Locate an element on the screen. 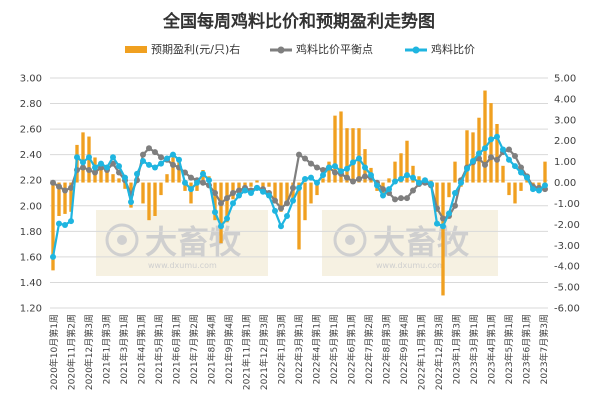 This screenshot has width=598, height=414. x-axis-tick-label: 2023年1月第3周 is located at coordinates (457, 349).